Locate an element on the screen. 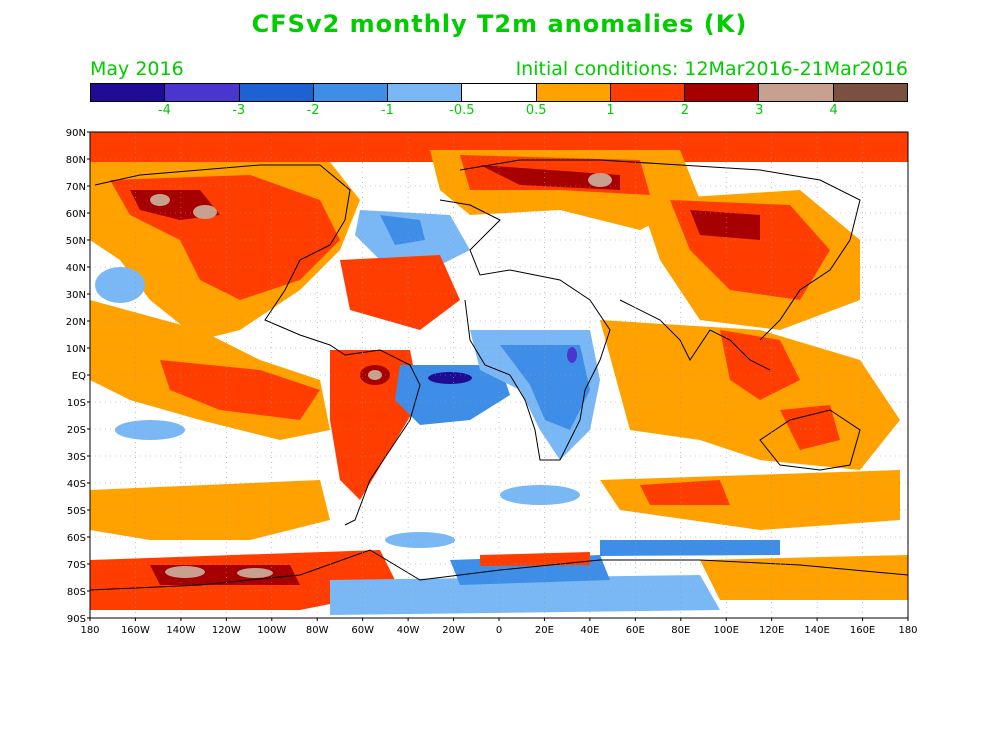 This screenshot has height=750, width=999. colorbar-tick-label: 1 is located at coordinates (610, 110).